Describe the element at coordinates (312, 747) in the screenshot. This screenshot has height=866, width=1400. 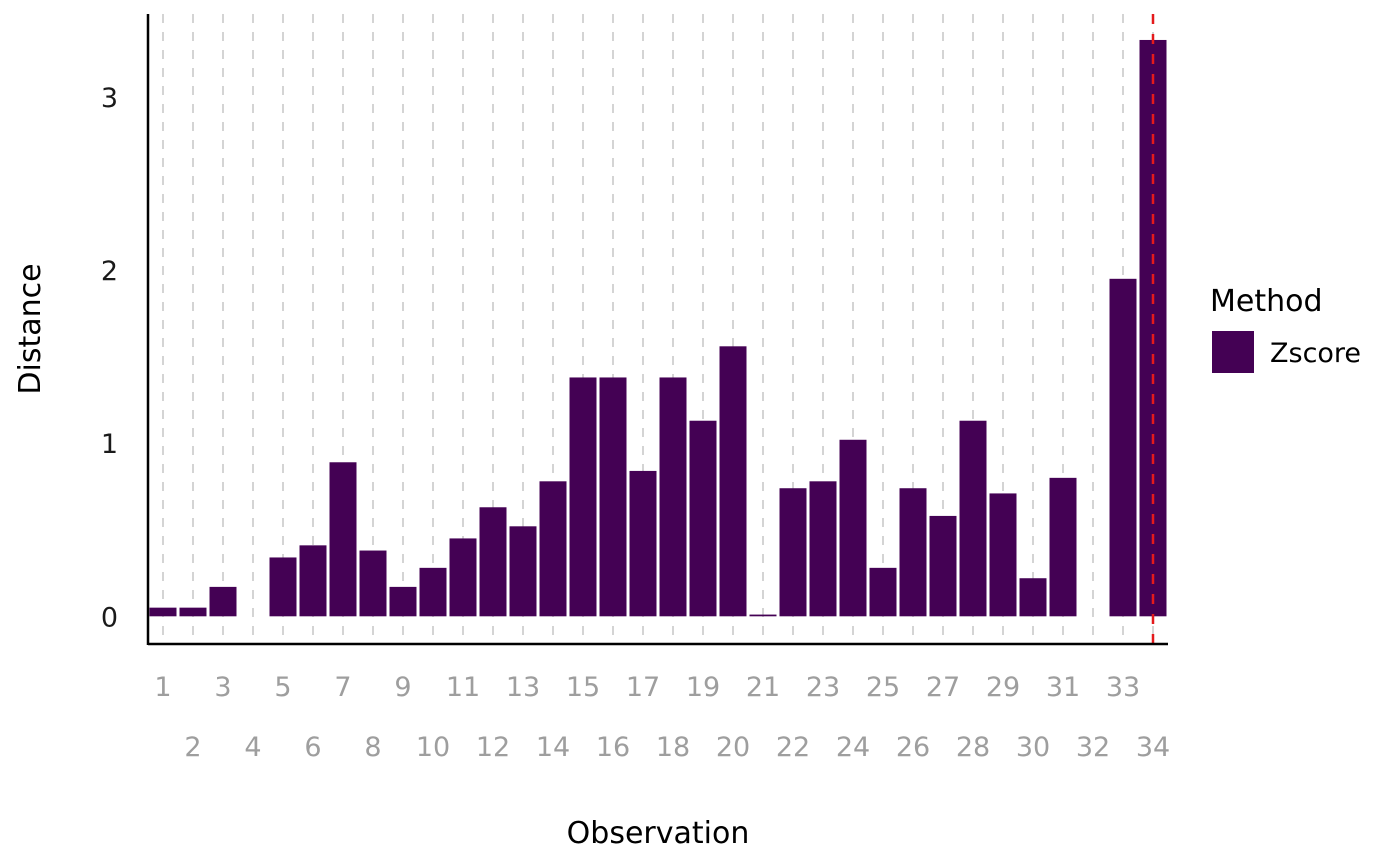
I see `x-tick-6: 6` at that location.